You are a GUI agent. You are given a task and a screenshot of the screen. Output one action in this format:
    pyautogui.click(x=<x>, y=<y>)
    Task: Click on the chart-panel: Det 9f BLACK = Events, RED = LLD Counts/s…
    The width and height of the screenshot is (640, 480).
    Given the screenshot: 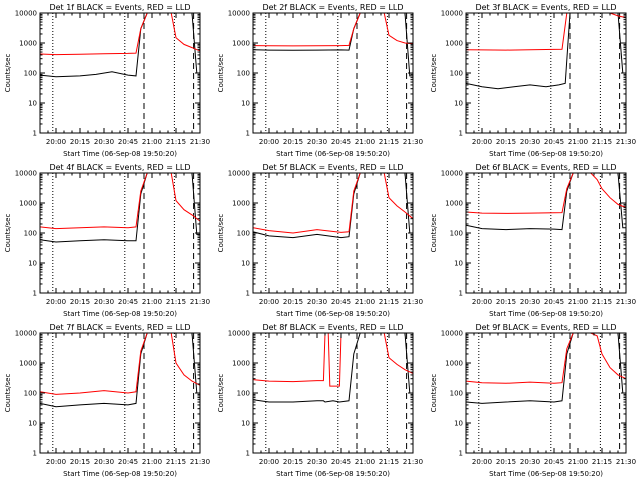 What is the action you would take?
    pyautogui.click(x=533, y=400)
    